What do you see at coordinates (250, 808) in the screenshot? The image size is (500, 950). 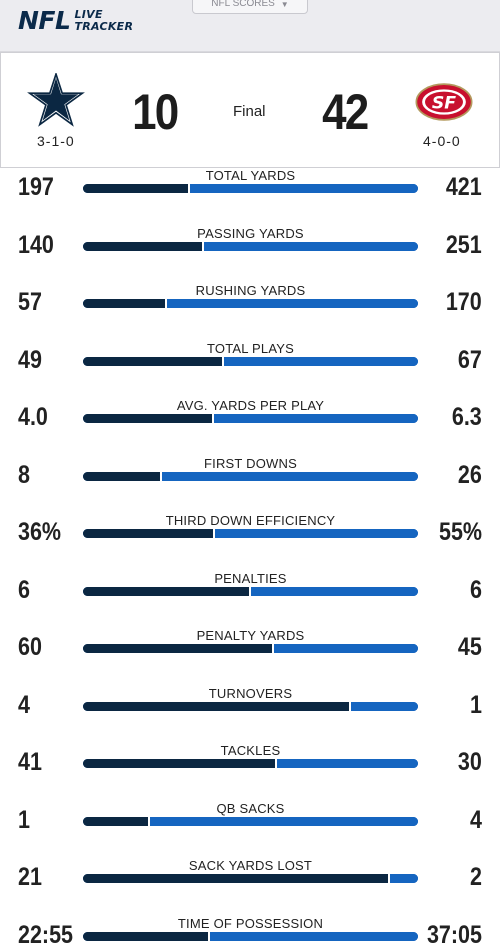 I see `stat-label: QB SACKS` at bounding box center [250, 808].